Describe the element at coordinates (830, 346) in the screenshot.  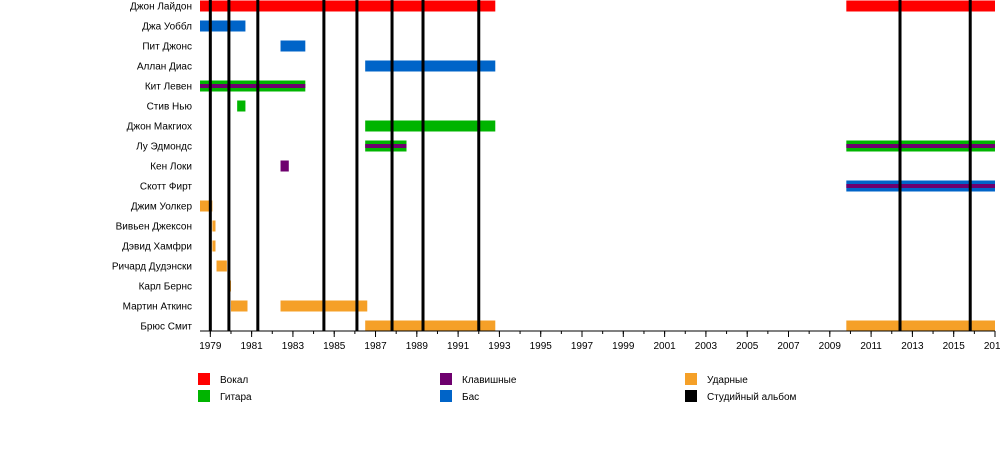
I see `x-tick-label: 2009` at that location.